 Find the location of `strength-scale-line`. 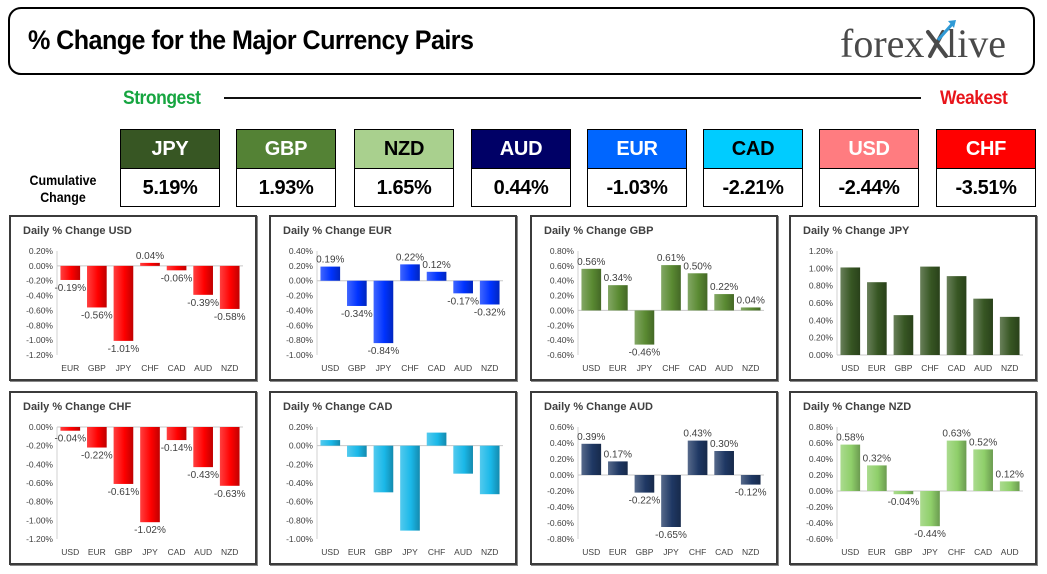

strength-scale-line is located at coordinates (572, 98).